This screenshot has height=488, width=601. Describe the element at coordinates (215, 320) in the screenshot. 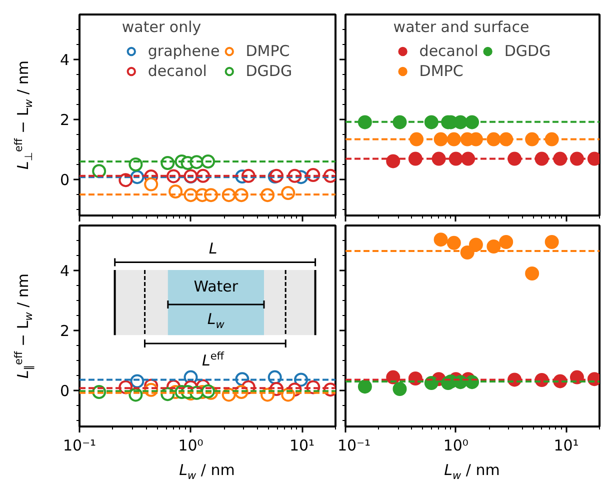

I see `annotation: L$_{w}$` at that location.